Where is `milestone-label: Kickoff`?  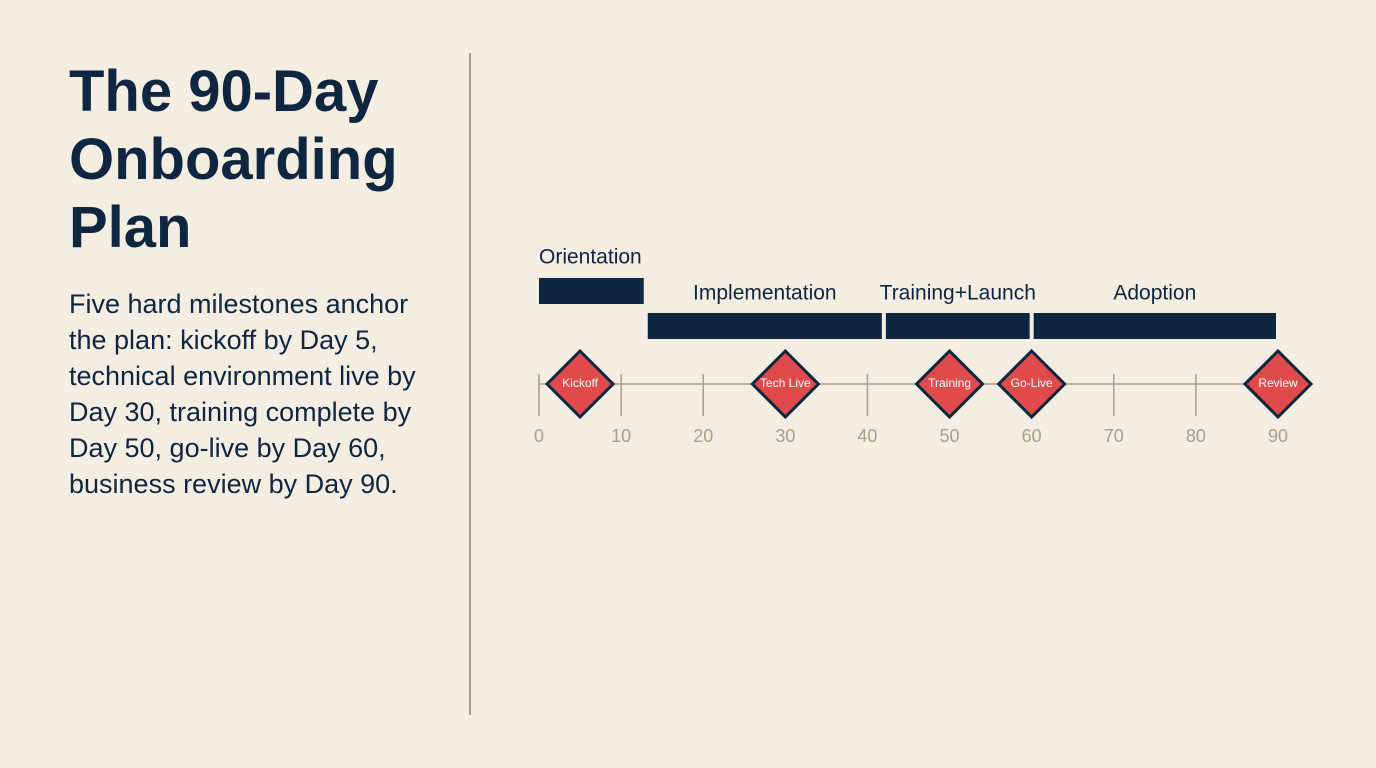
milestone-label: Kickoff is located at coordinates (580, 383).